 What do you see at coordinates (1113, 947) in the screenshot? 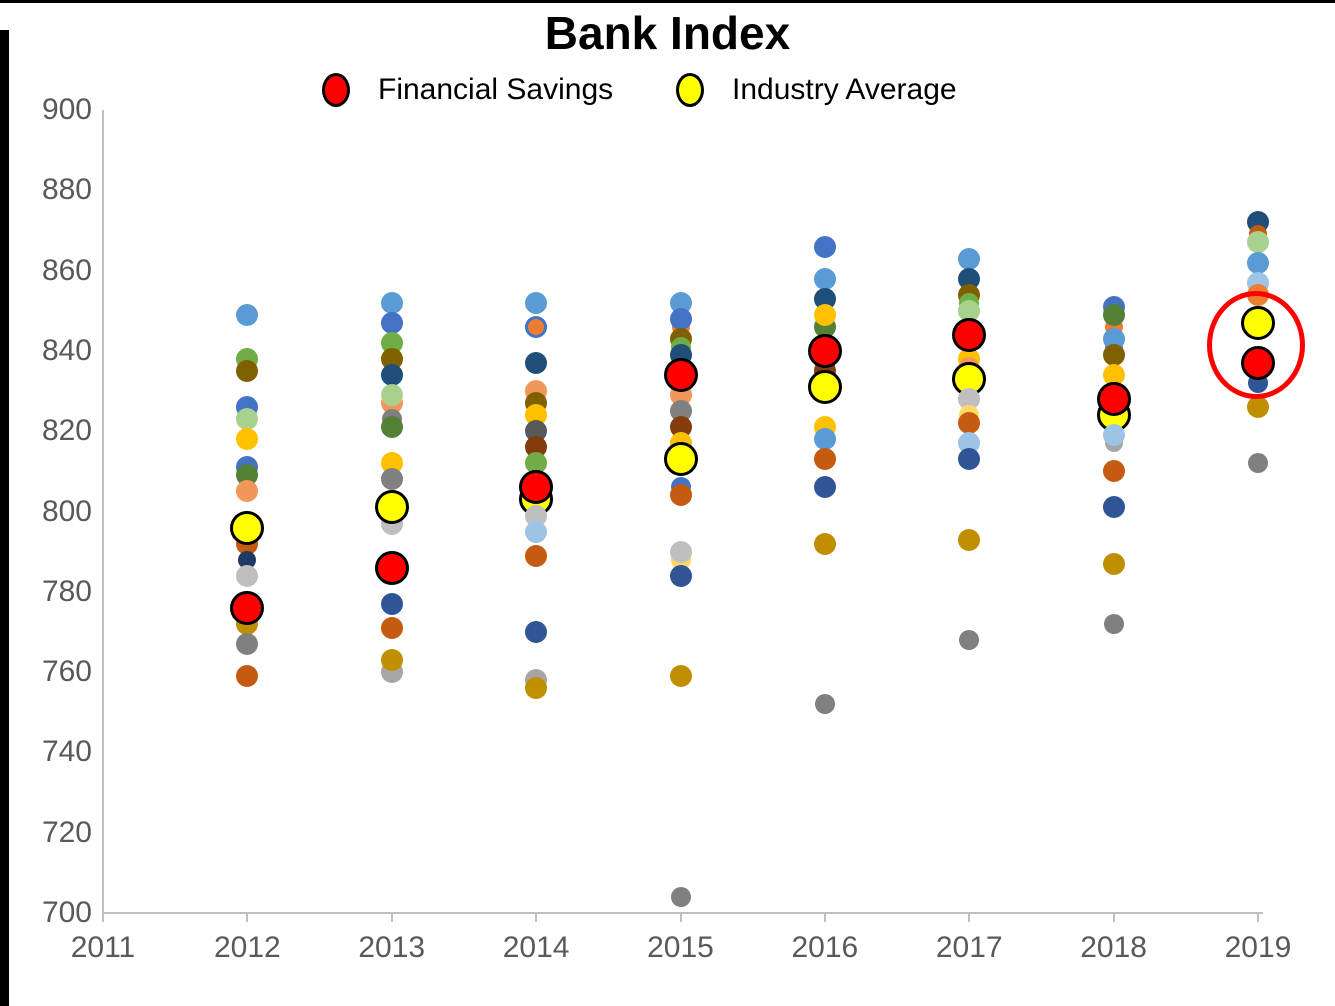
I see `x-tick-label: 2018` at bounding box center [1113, 947].